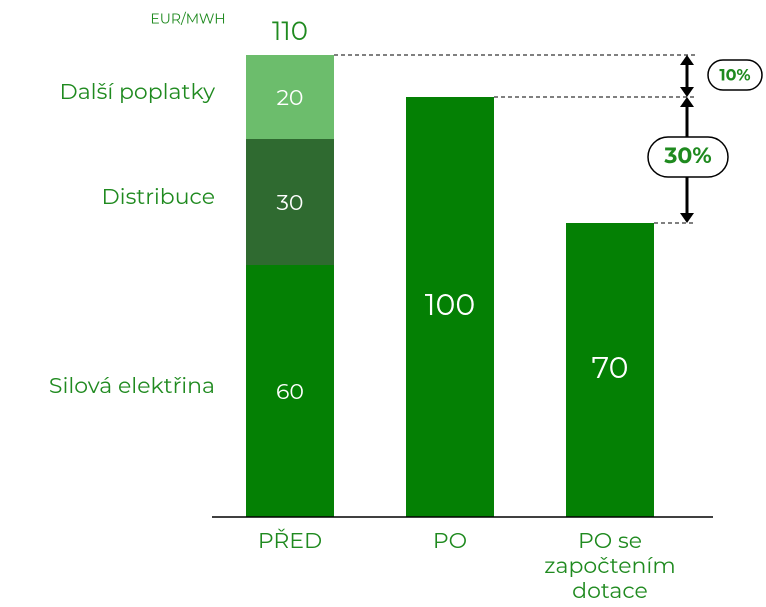  What do you see at coordinates (187, 19) in the screenshot?
I see `y-axis-label: EUR/MWH` at bounding box center [187, 19].